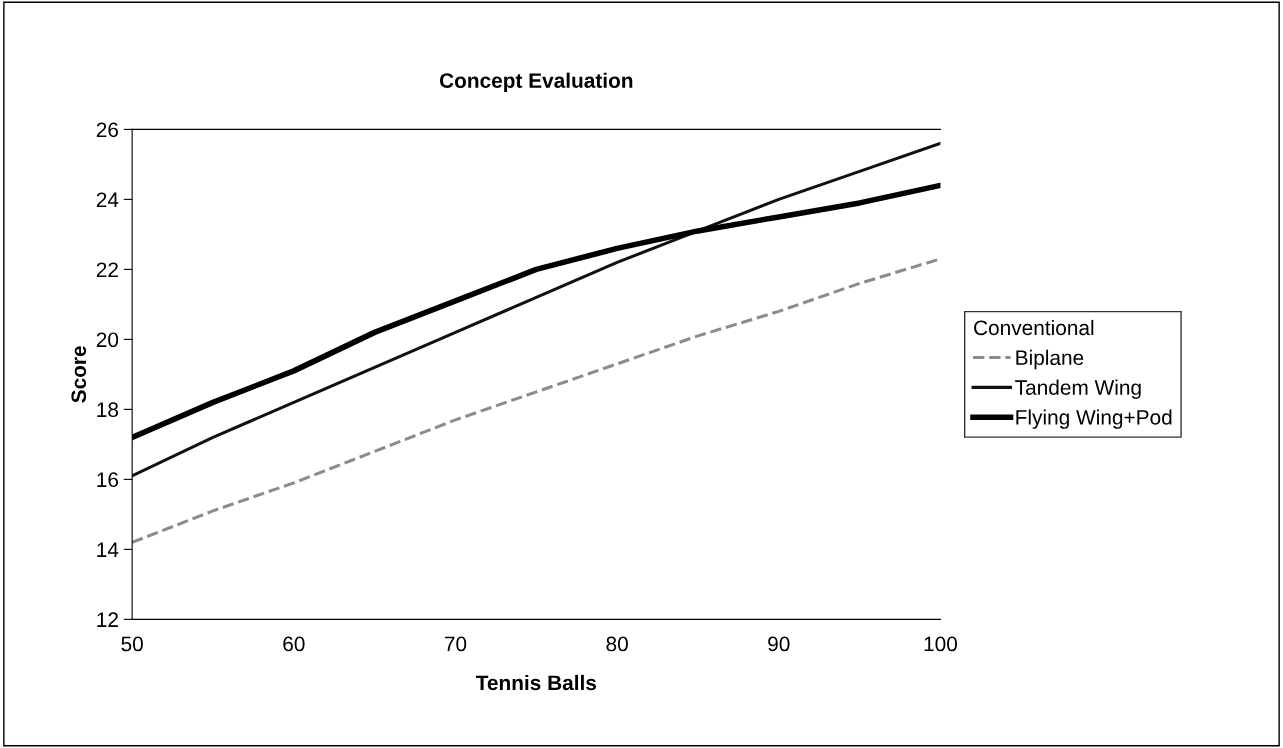  Describe the element at coordinates (536, 682) in the screenshot. I see `x-axis-title: Tennis Balls` at that location.